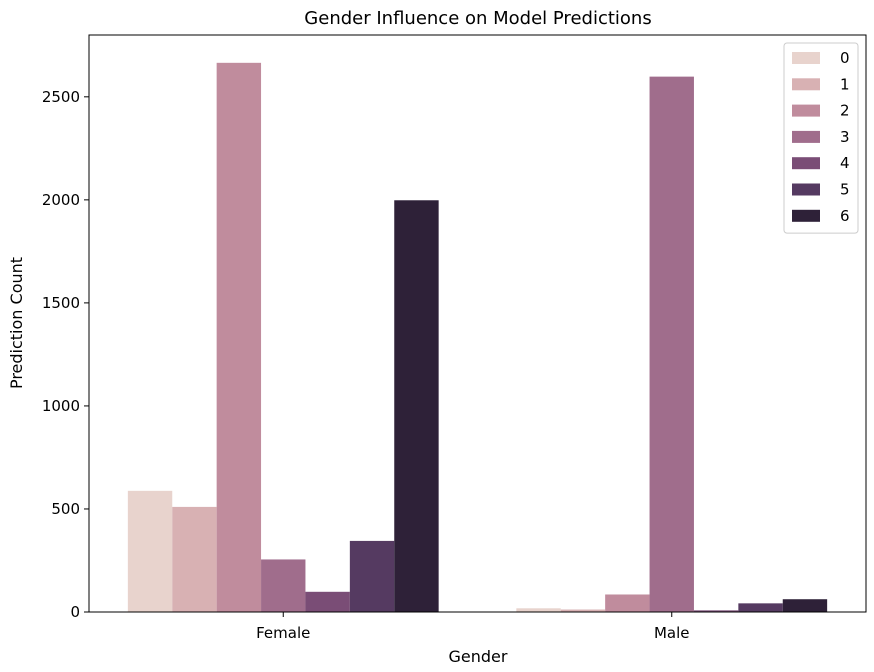 The image size is (874, 672). What do you see at coordinates (845, 190) in the screenshot?
I see `legend-label-5: 5` at bounding box center [845, 190].